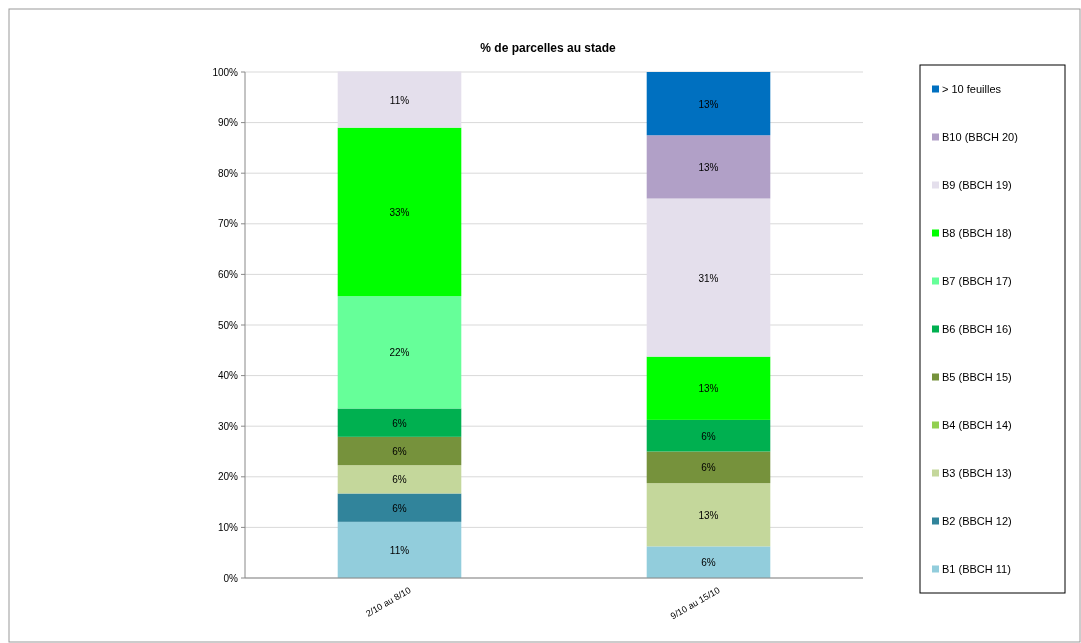  I want to click on y-tick-label: 100%, so click(225, 72).